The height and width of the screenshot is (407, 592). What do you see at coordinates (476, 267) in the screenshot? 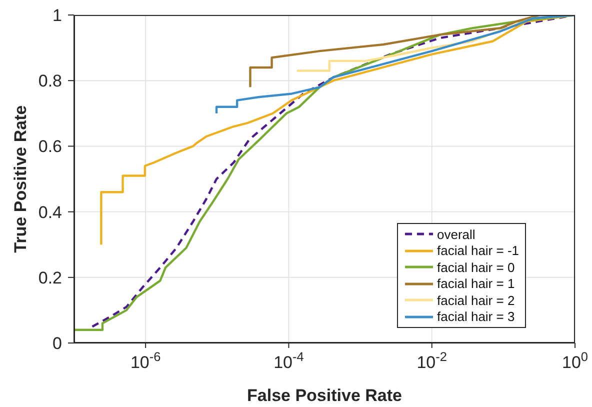
I see `legend-label: facial hair = 0` at bounding box center [476, 267].